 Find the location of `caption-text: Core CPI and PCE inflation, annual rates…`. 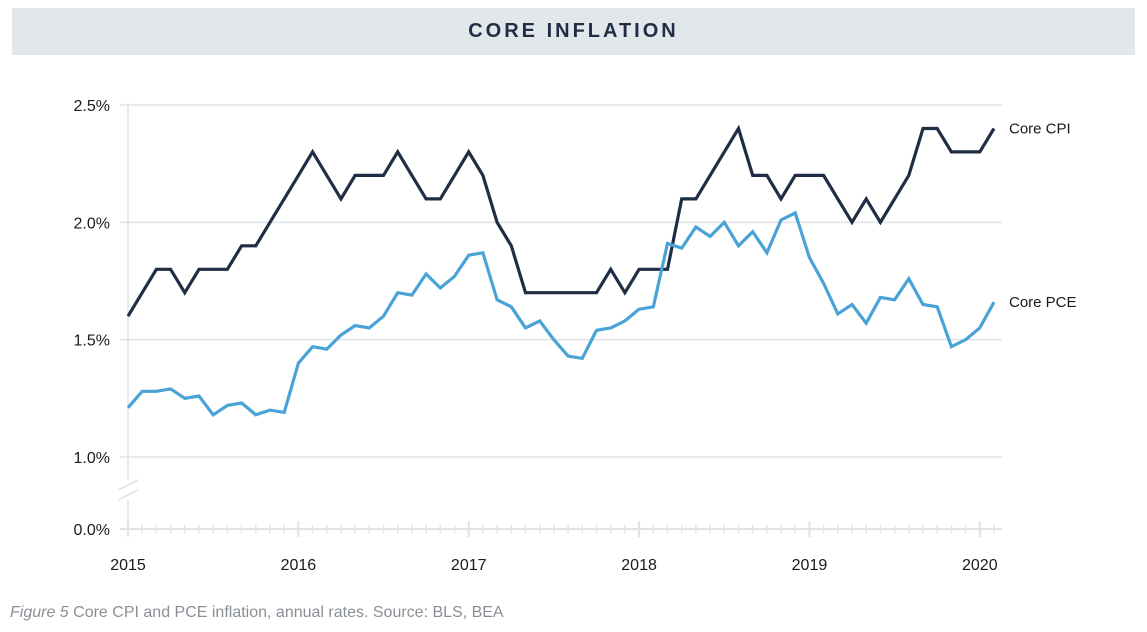

caption-text: Core CPI and PCE inflation, annual rates… is located at coordinates (286, 612).